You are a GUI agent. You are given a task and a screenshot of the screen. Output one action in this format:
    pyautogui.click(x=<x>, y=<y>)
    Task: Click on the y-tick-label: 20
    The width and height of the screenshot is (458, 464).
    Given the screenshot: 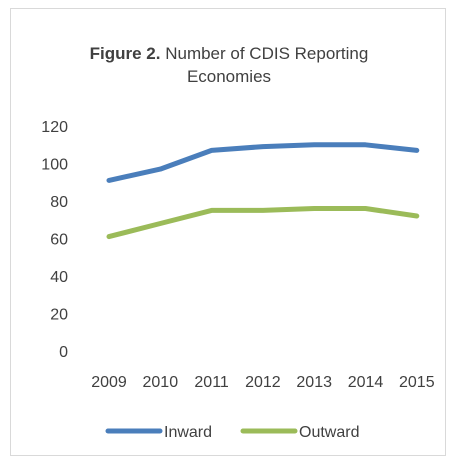 What is the action you would take?
    pyautogui.click(x=59, y=315)
    